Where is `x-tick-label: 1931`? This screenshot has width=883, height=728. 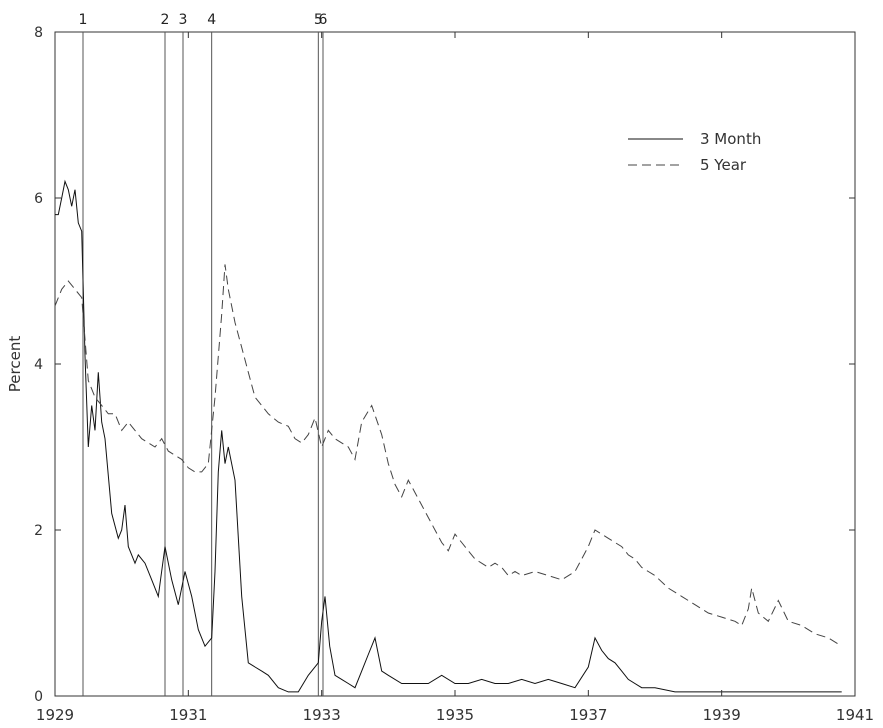
x-tick-label: 1931 is located at coordinates (188, 715).